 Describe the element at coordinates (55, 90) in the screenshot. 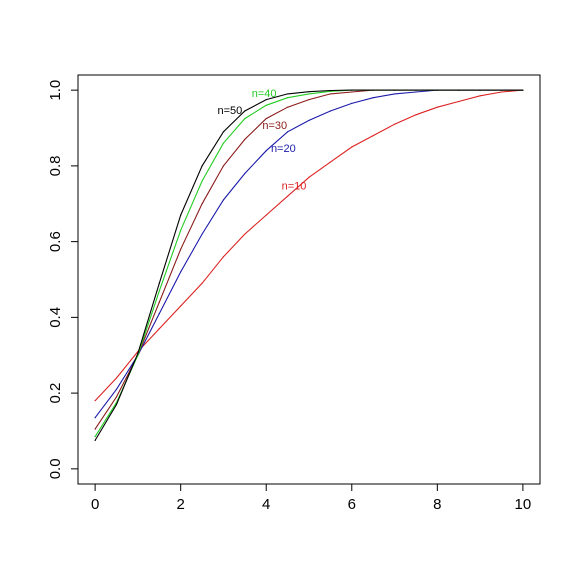

I see `y-tick-label: 1.0` at that location.